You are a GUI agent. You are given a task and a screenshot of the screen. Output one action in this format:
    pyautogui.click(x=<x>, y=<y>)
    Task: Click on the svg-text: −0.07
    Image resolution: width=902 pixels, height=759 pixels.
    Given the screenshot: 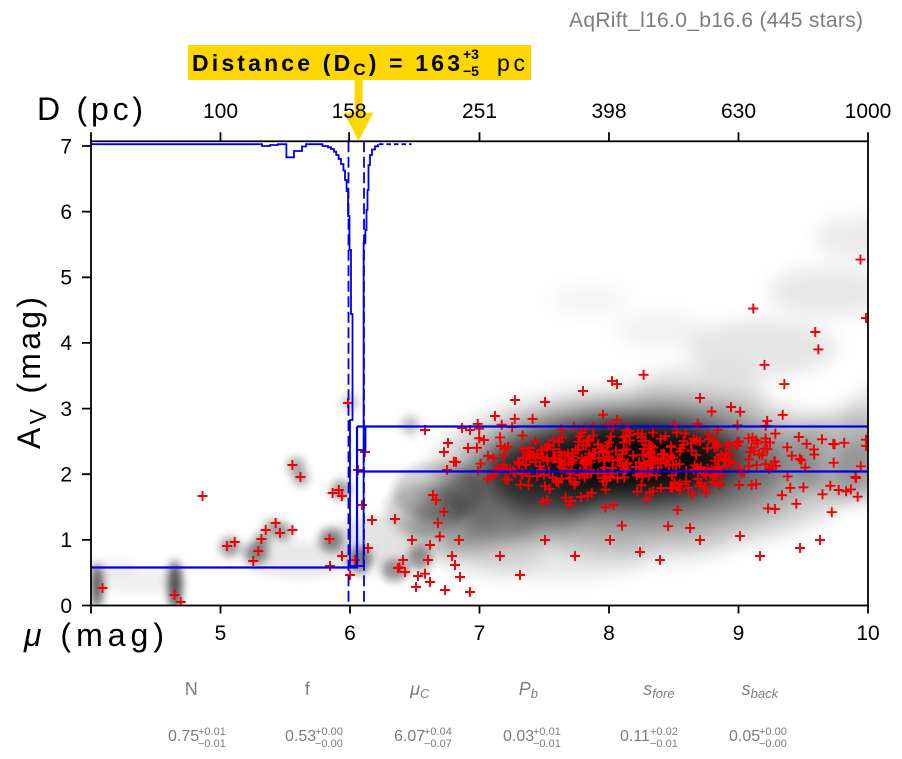 What is the action you would take?
    pyautogui.click(x=438, y=744)
    